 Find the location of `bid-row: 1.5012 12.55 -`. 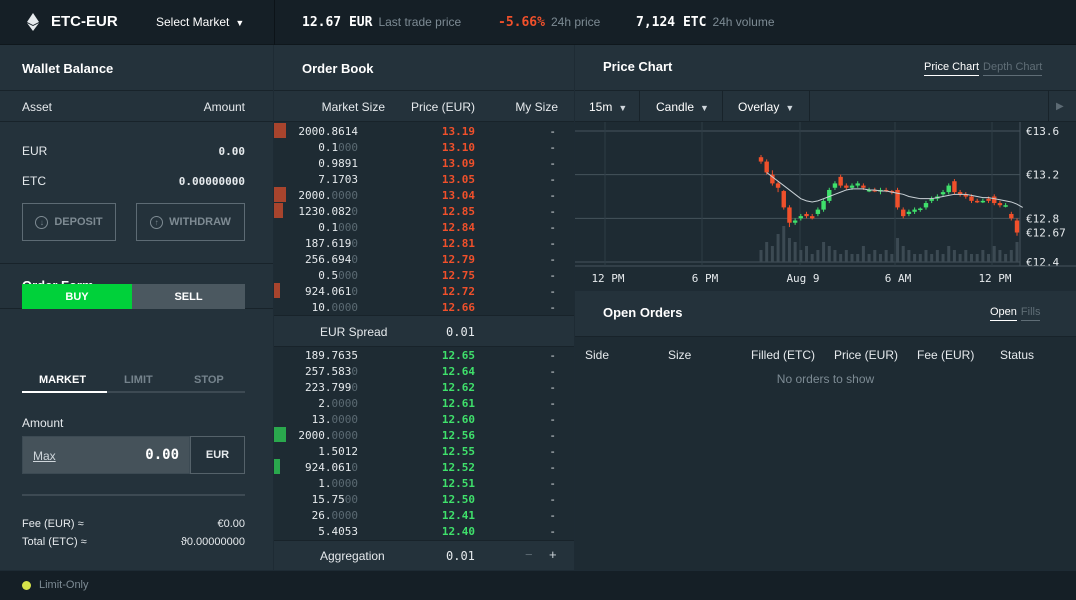

bid-row: 1.5012 12.55 - is located at coordinates (424, 451).